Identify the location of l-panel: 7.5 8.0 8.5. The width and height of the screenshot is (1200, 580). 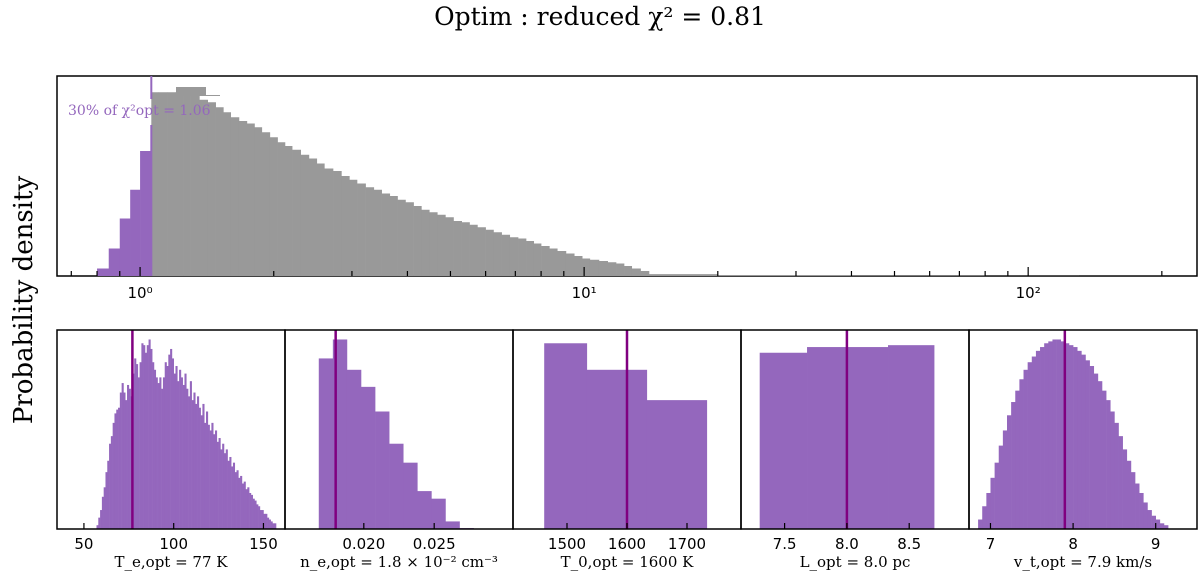
(855, 441).